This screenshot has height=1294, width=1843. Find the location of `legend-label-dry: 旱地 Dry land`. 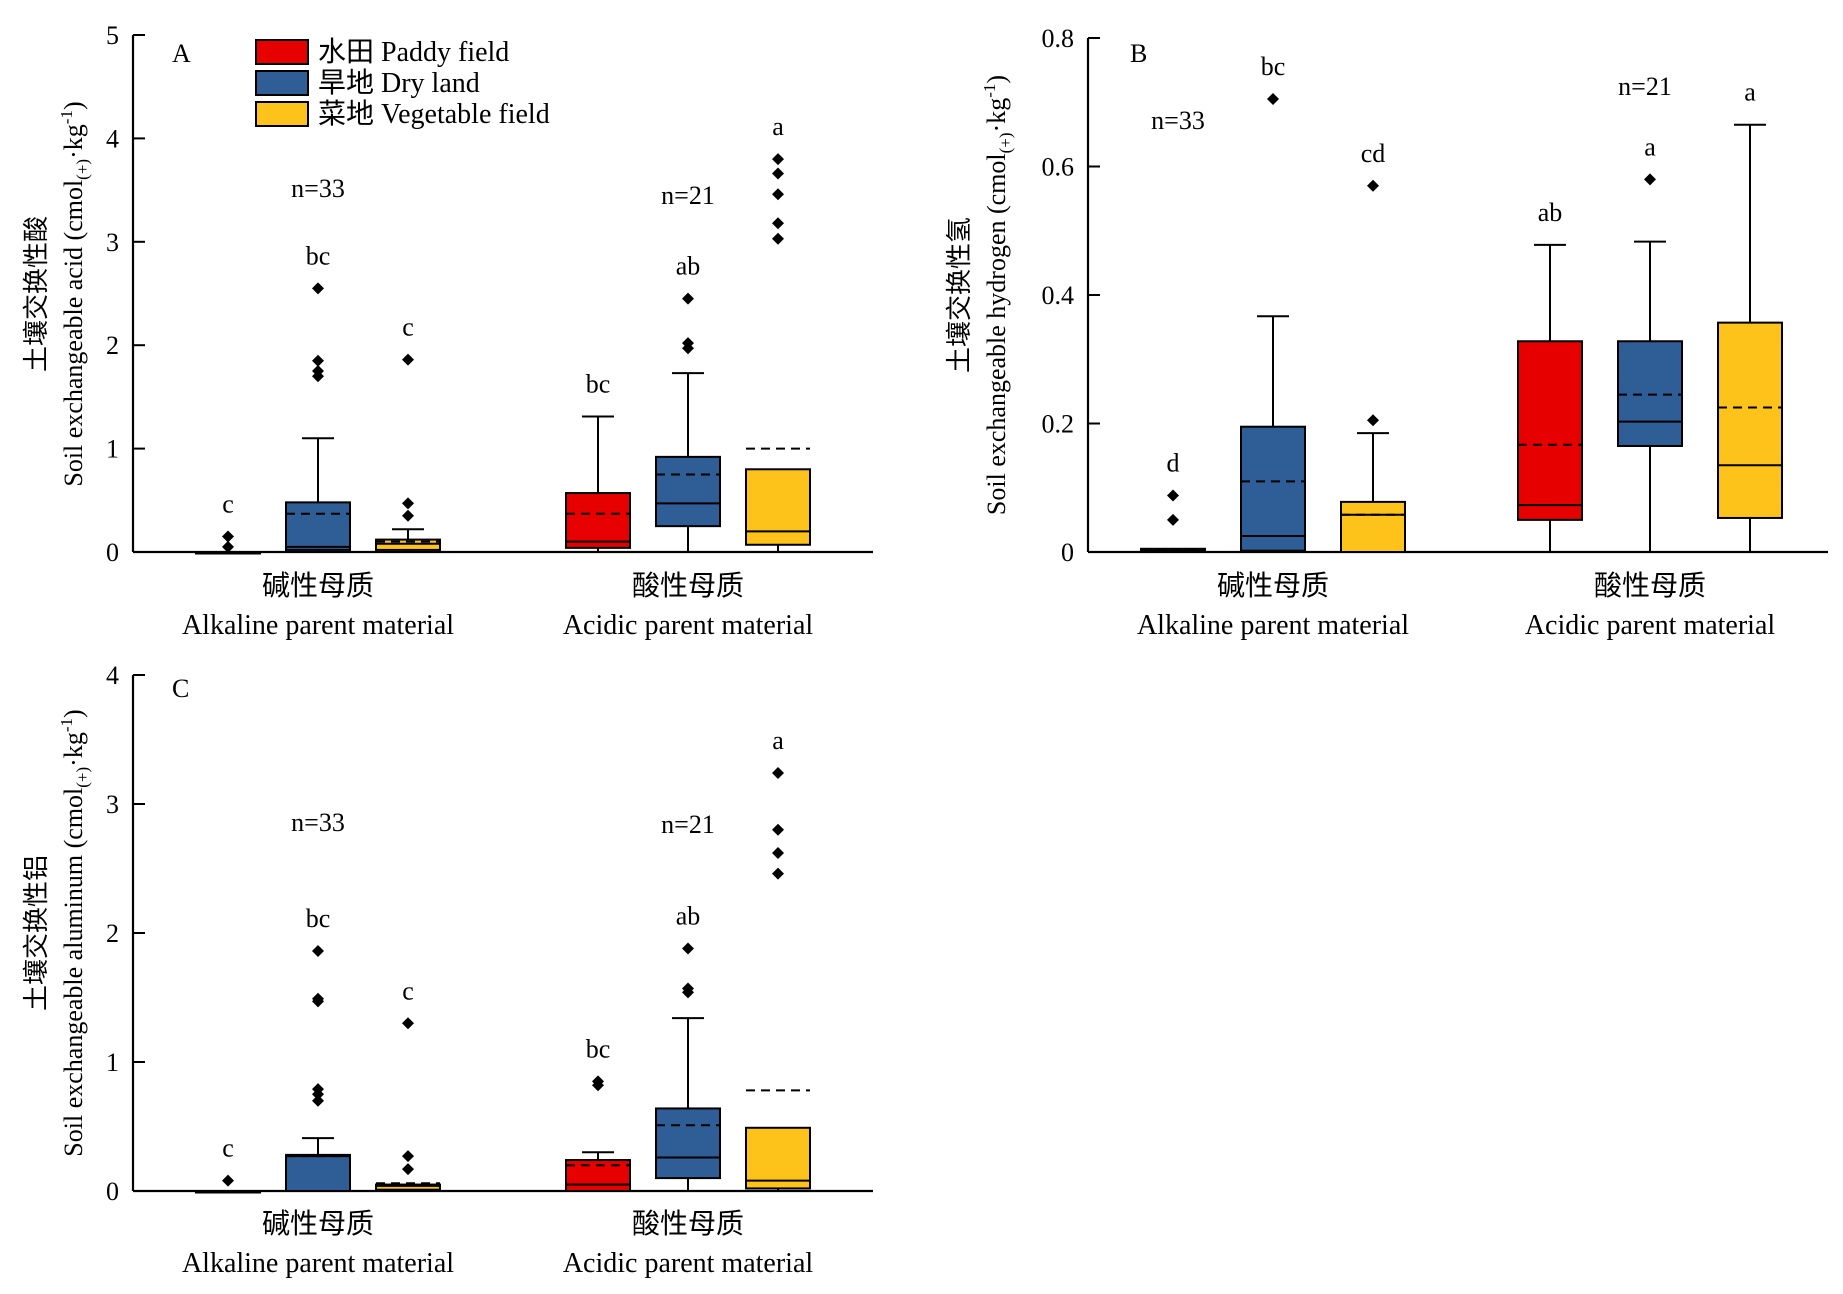

legend-label-dry: 旱地 Dry land is located at coordinates (399, 83).